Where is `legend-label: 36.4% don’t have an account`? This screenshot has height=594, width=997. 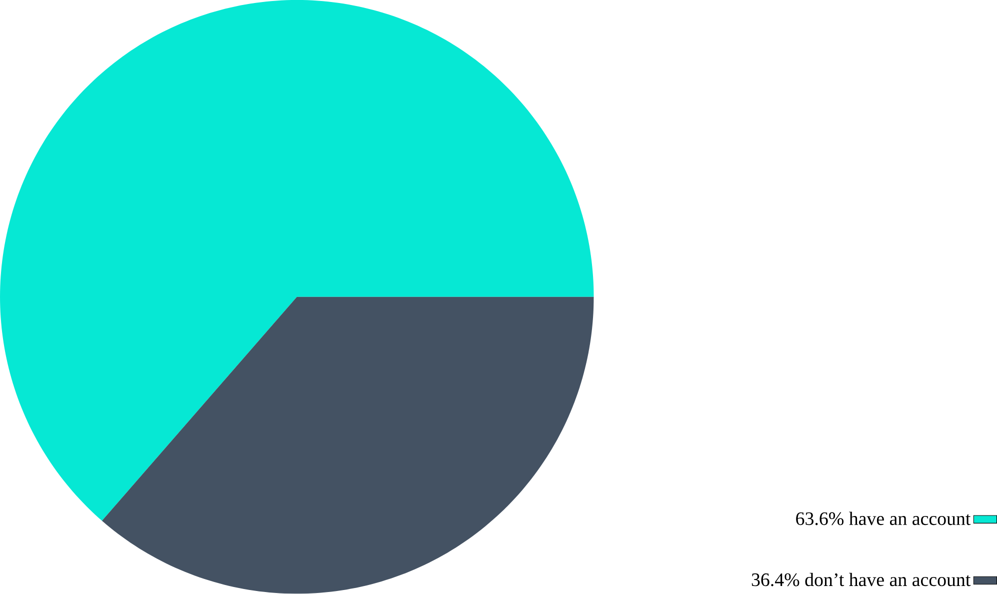 legend-label: 36.4% don’t have an account is located at coordinates (861, 579).